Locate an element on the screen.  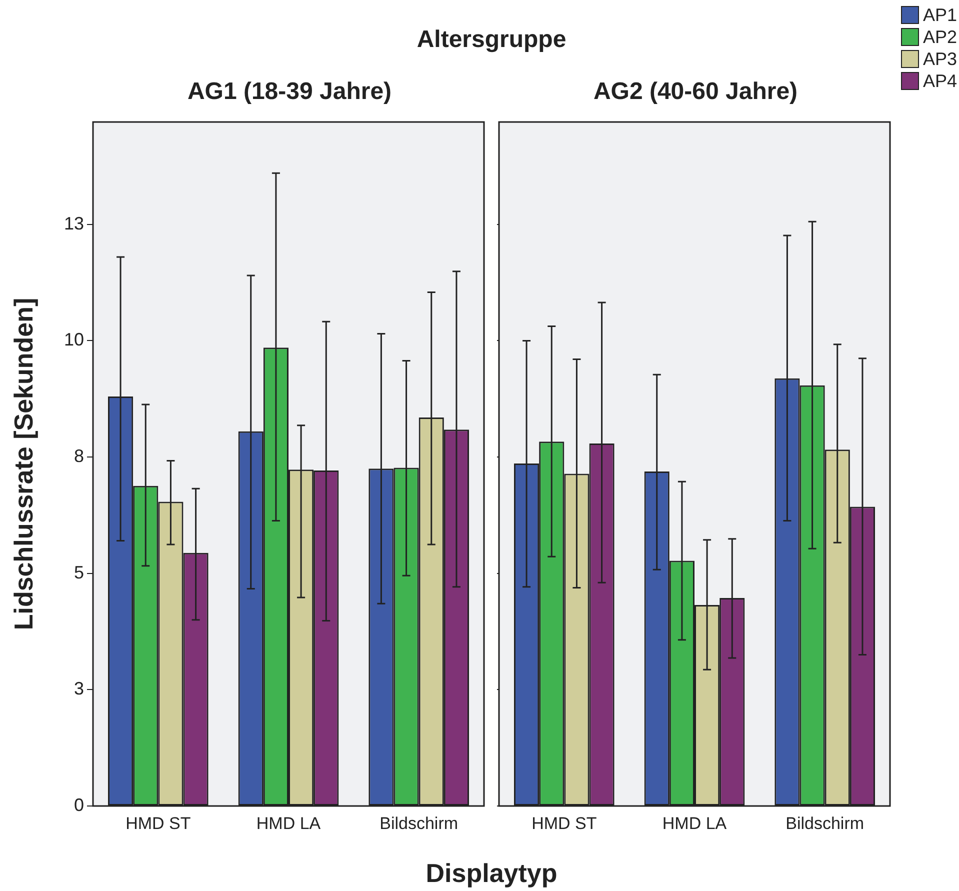
y-tick-label: 0 is located at coordinates (79, 804).